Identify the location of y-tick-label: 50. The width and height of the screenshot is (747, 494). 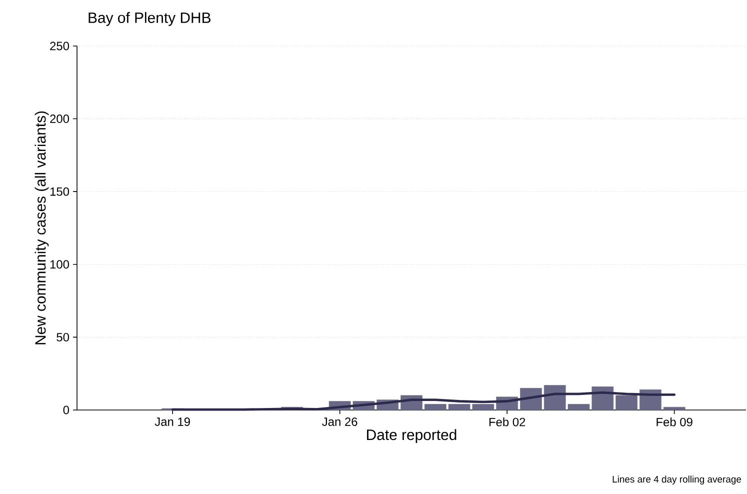
(63, 337).